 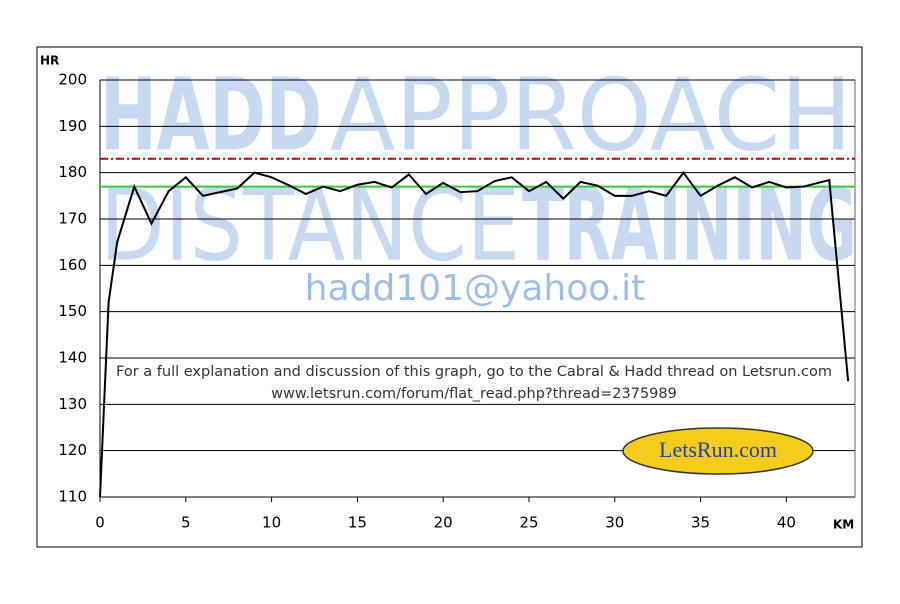 What do you see at coordinates (100, 523) in the screenshot?
I see `x-tick-label: 0` at bounding box center [100, 523].